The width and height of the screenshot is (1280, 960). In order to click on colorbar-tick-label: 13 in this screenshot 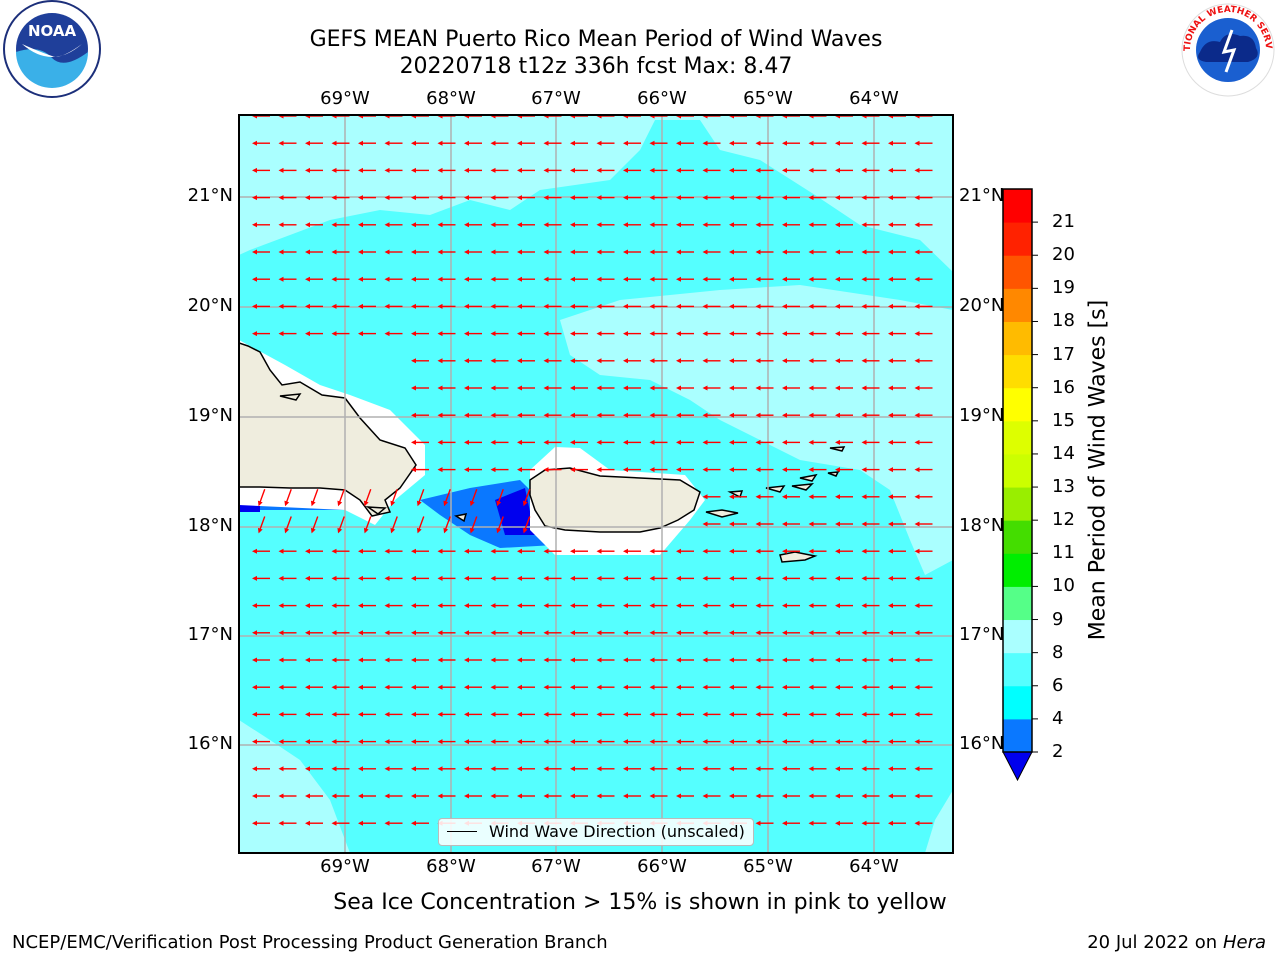, I will do `click(1063, 487)`.